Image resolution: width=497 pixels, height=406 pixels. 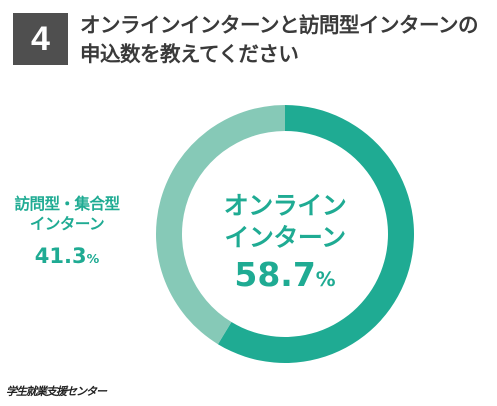 I want to click on online-slice-value-number: 58.7, so click(x=275, y=274).